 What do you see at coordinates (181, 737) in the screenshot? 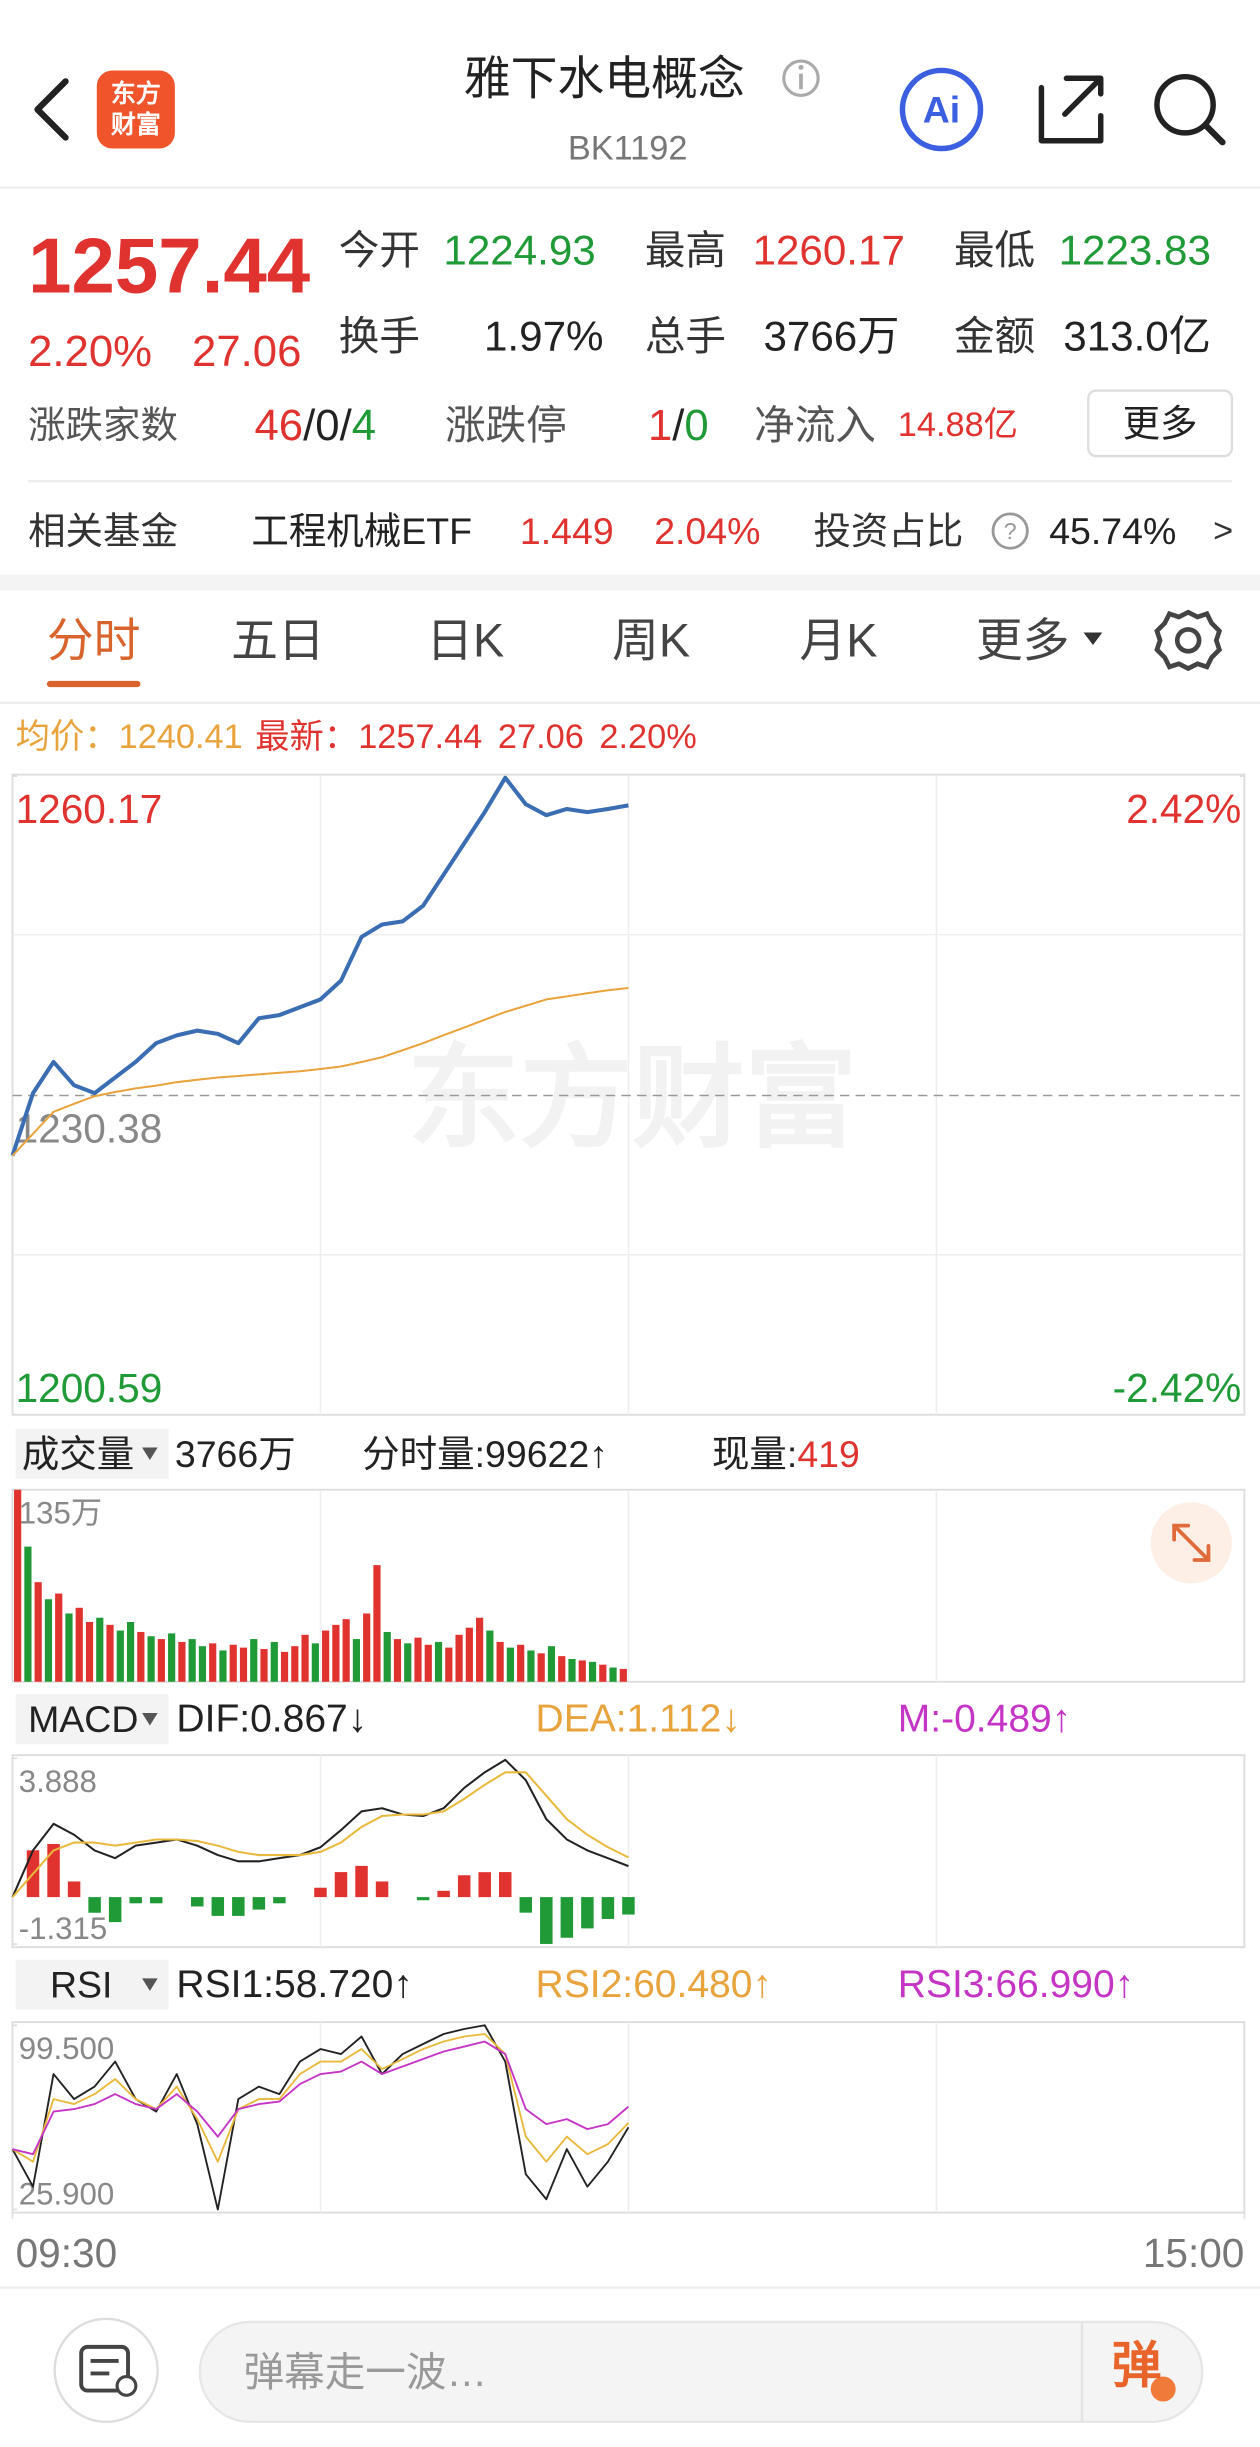
I see `avg-value: 1240.41` at bounding box center [181, 737].